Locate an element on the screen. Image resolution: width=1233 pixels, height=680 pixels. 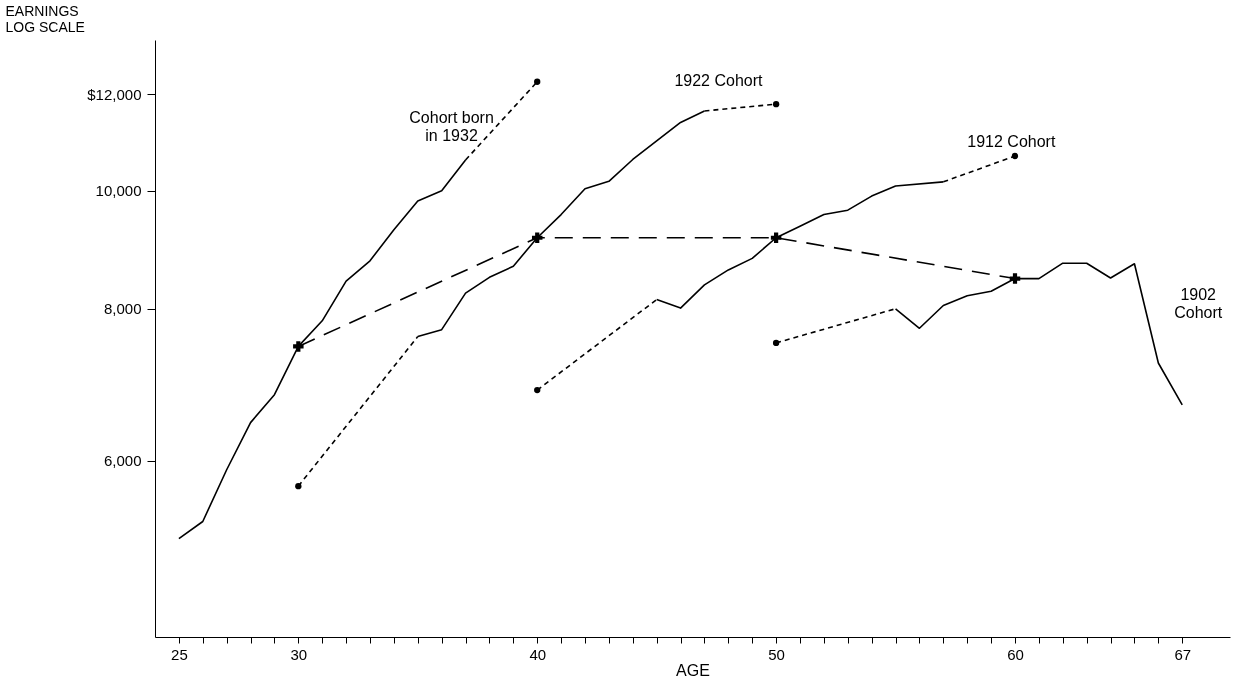
y-tick-label: 10,000 is located at coordinates (118, 191).